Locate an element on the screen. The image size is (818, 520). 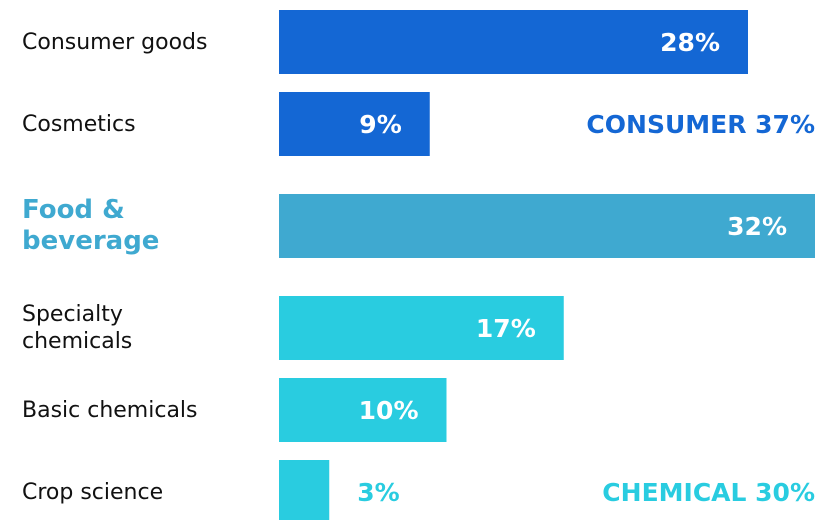
category-label: Food & beverage is located at coordinates (91, 225).